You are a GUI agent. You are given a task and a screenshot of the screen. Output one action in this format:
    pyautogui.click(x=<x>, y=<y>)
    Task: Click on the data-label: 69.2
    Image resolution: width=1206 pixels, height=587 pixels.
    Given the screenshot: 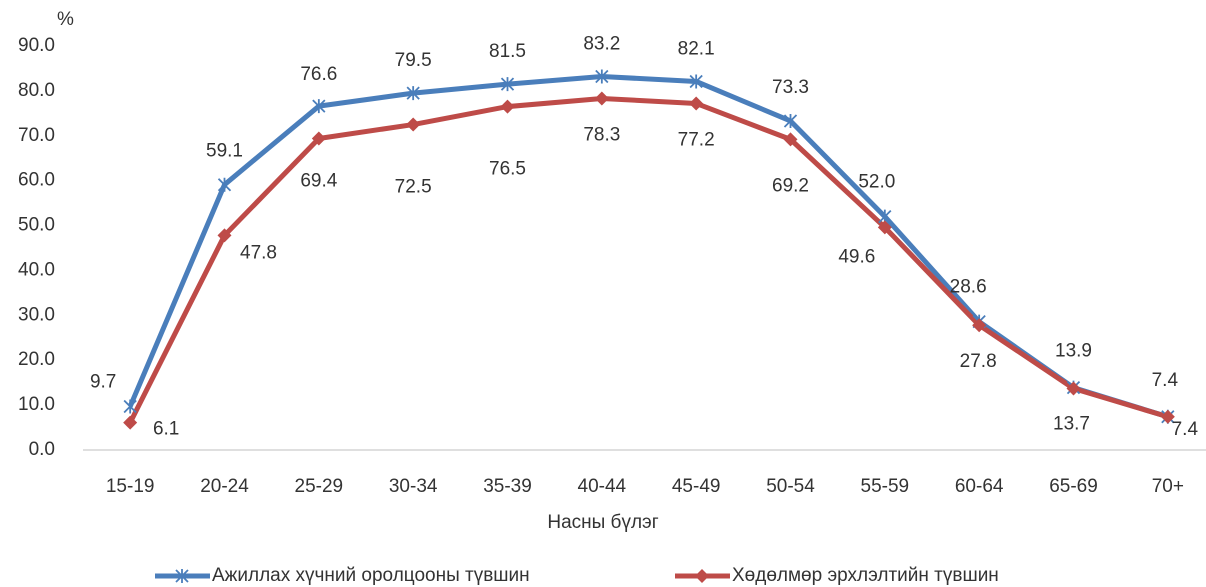 What is the action you would take?
    pyautogui.click(x=790, y=185)
    